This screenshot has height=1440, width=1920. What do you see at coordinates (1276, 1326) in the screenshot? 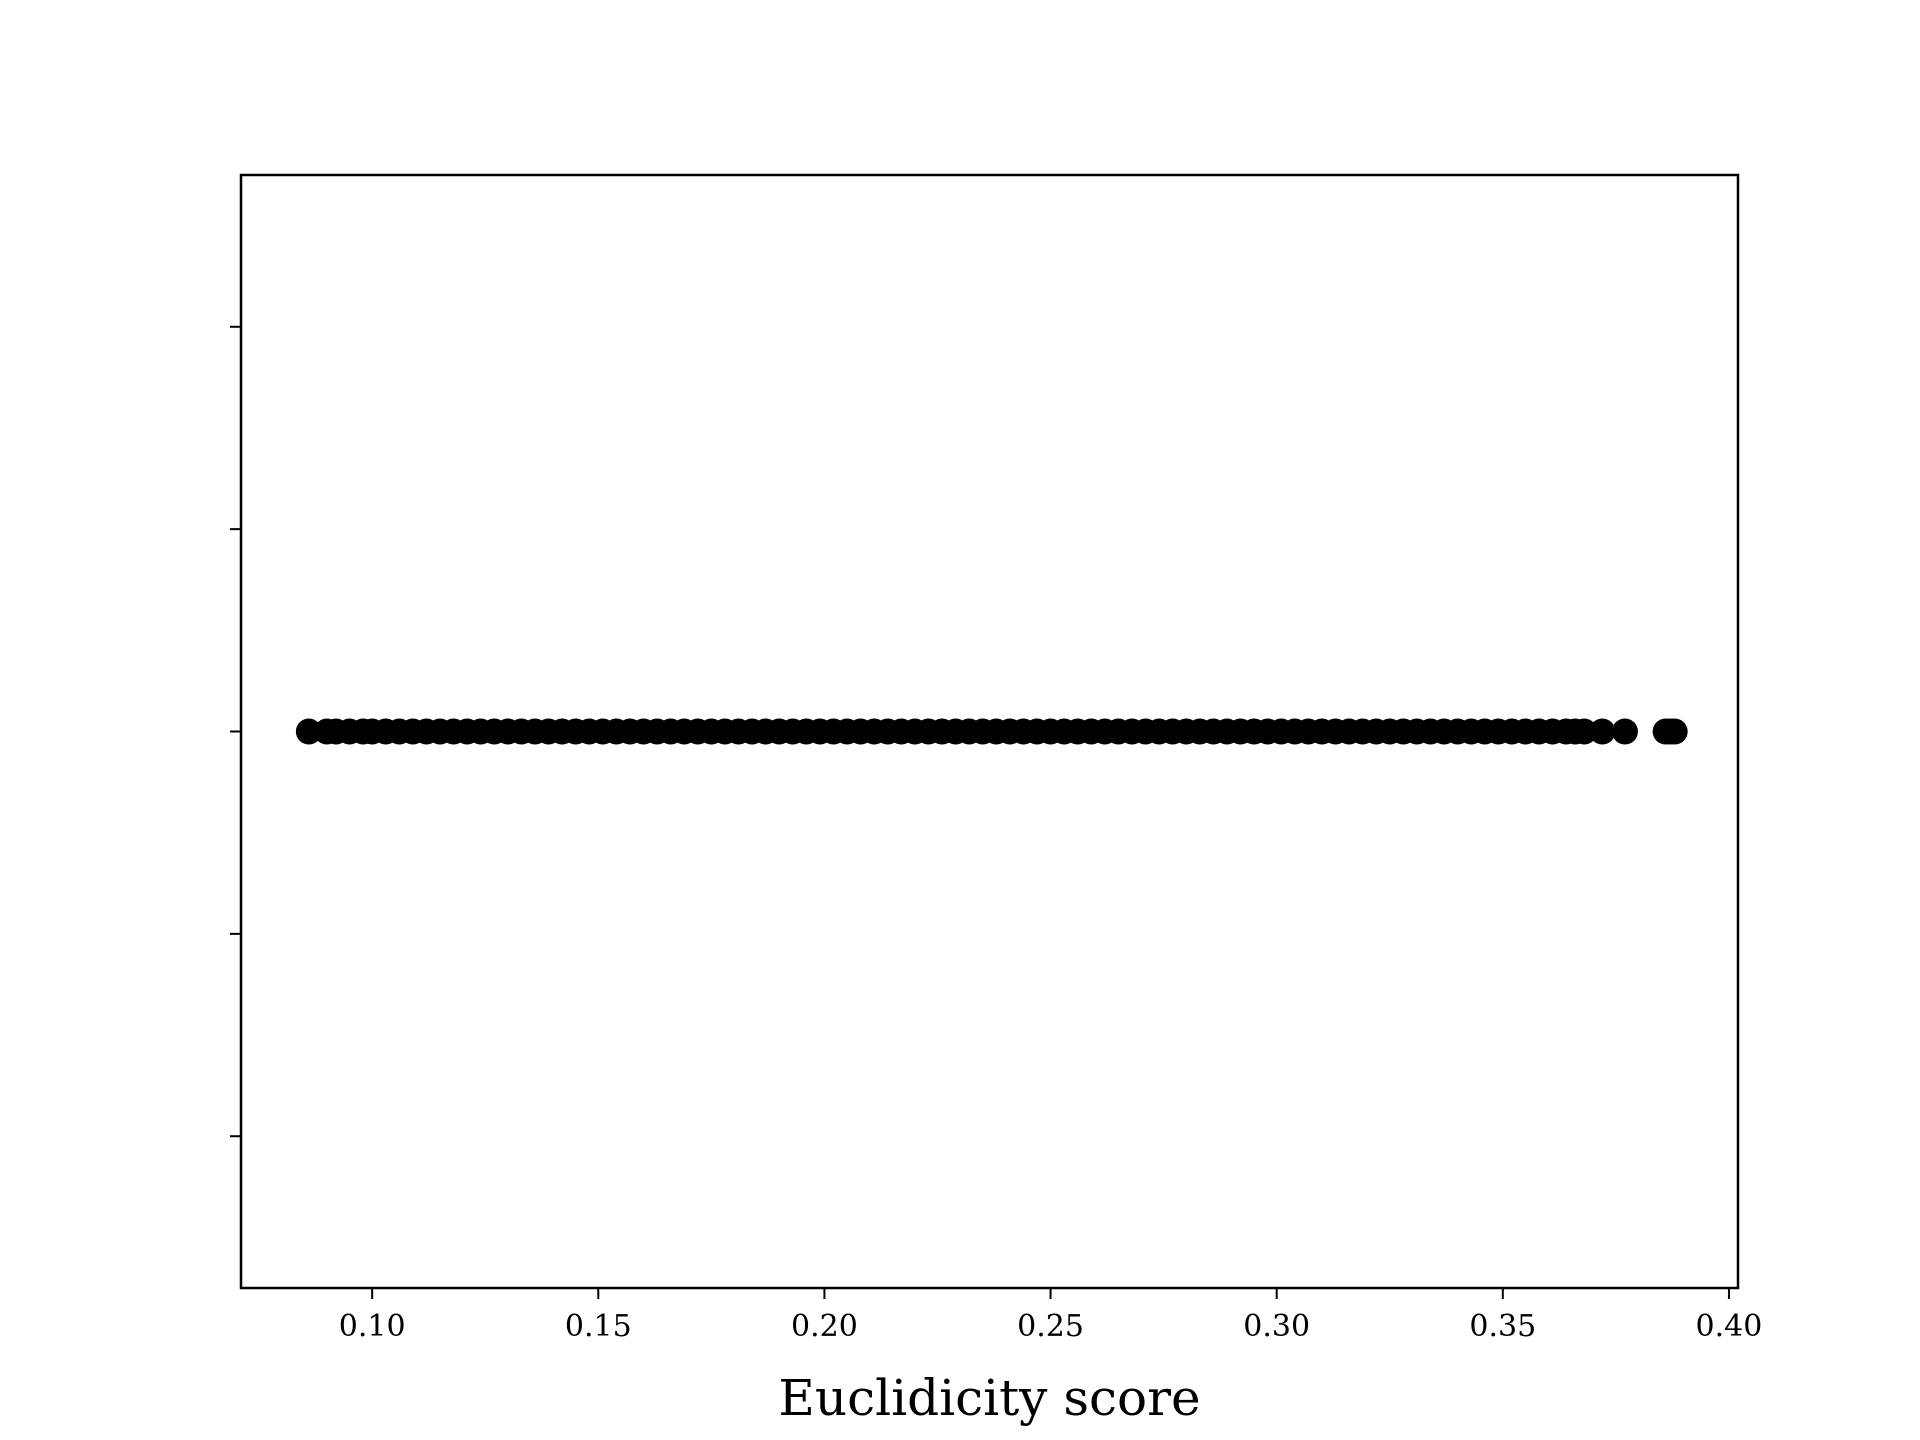
I see `x-tick-label: 0.30` at bounding box center [1276, 1326].